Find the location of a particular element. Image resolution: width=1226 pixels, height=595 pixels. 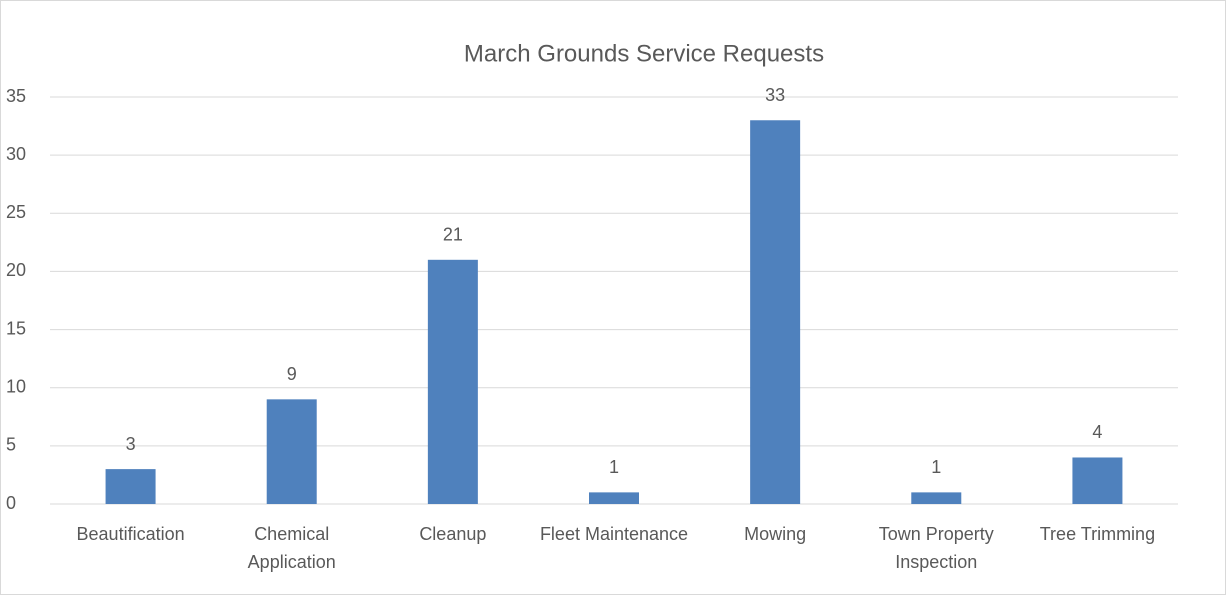

x-tick-label-box: Tree Trimming is located at coordinates (1097, 534).